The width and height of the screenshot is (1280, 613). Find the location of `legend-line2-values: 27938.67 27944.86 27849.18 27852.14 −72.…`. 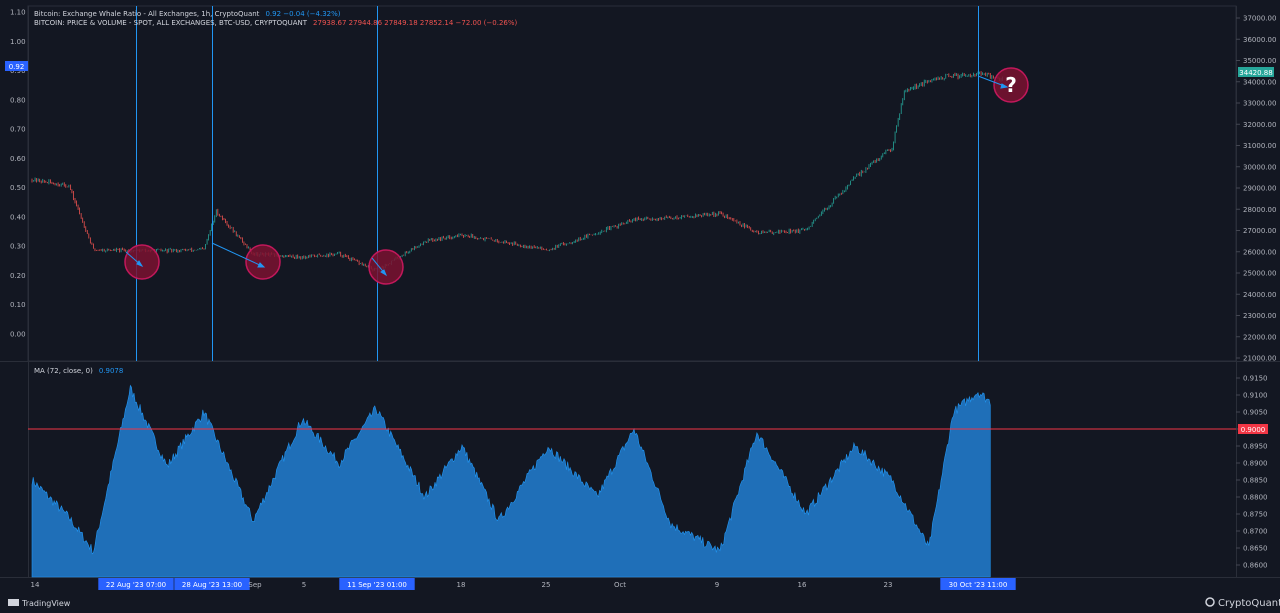

legend-line2-values: 27938.67 27944.86 27849.18 27852.14 −72.… is located at coordinates (415, 23).